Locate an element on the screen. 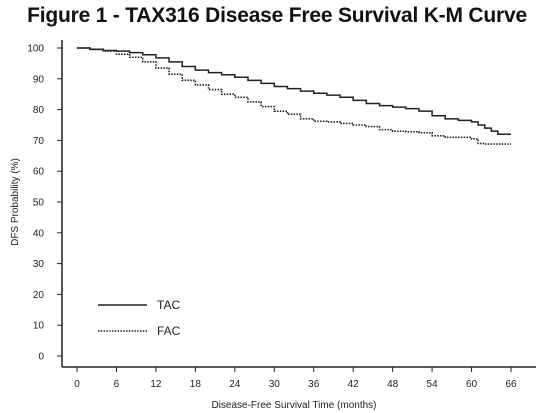 Image resolution: width=554 pixels, height=413 pixels. x-tick-label: 18 is located at coordinates (196, 384).